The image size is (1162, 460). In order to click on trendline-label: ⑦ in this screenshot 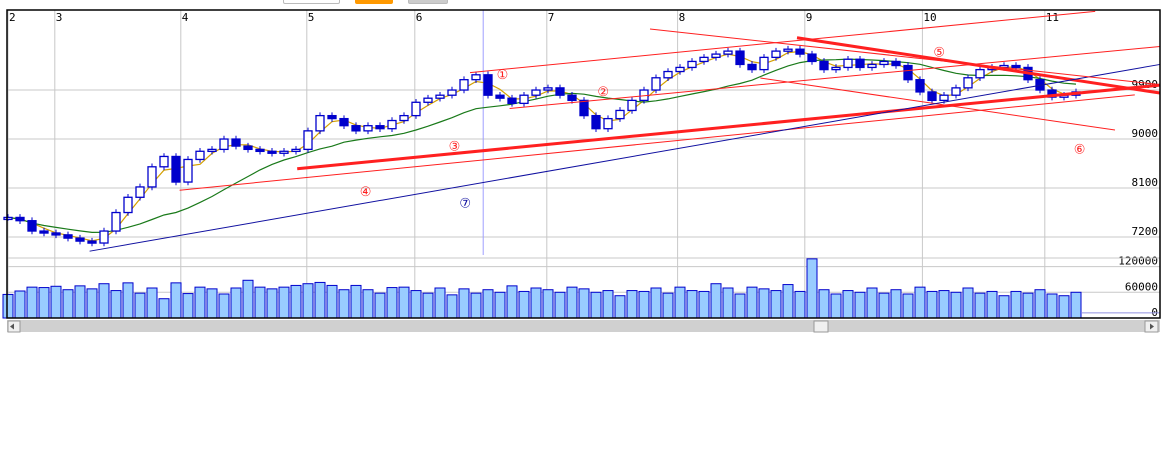, I will do `click(465, 204)`.